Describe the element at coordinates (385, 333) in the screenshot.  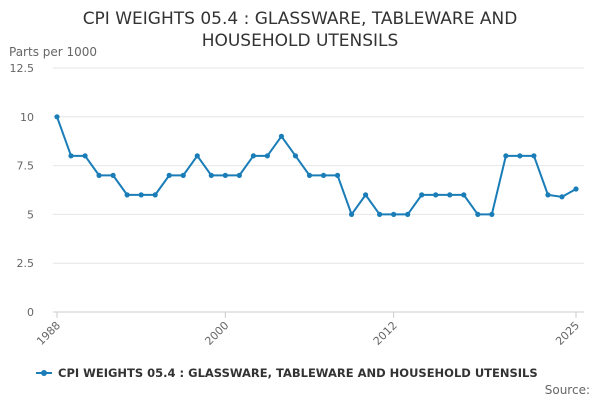
I see `x-tick-label: 2012` at that location.